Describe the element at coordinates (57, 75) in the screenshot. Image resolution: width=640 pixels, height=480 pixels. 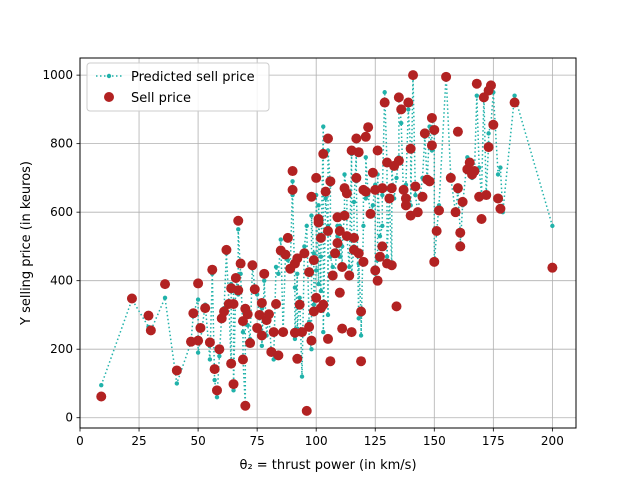
I see `y-tick-label: 1000` at that location.